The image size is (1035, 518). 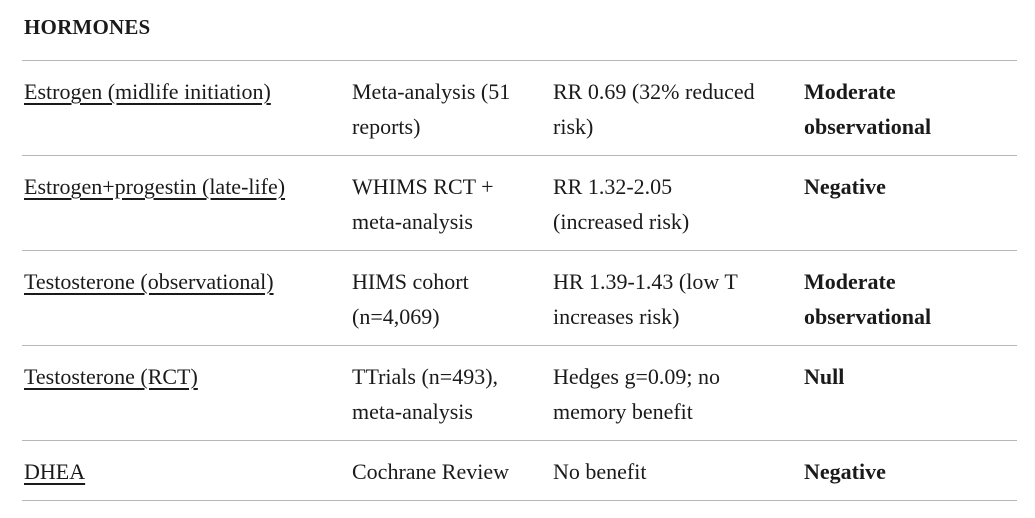 What do you see at coordinates (824, 376) in the screenshot?
I see `evidence-cell: Null` at bounding box center [824, 376].